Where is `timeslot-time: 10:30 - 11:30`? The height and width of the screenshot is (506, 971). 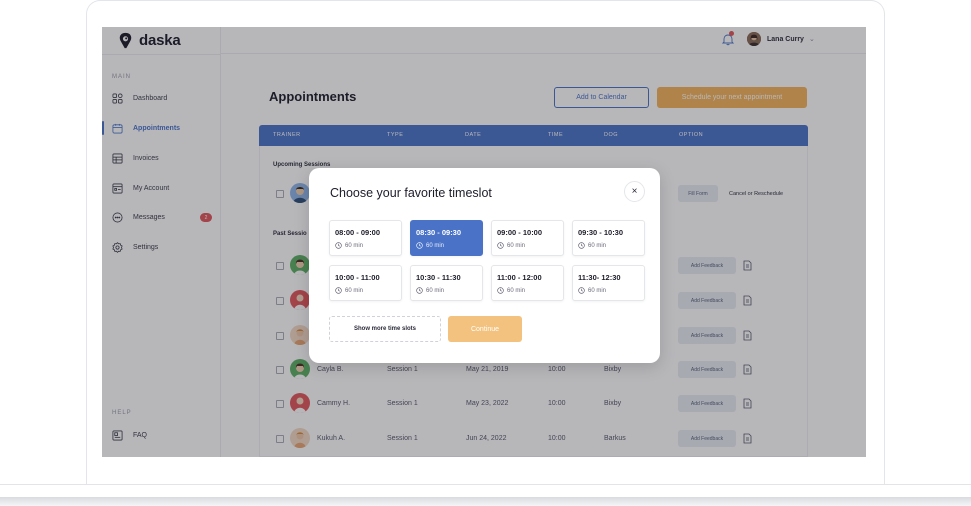 timeslot-time: 10:30 - 11:30 is located at coordinates (438, 277).